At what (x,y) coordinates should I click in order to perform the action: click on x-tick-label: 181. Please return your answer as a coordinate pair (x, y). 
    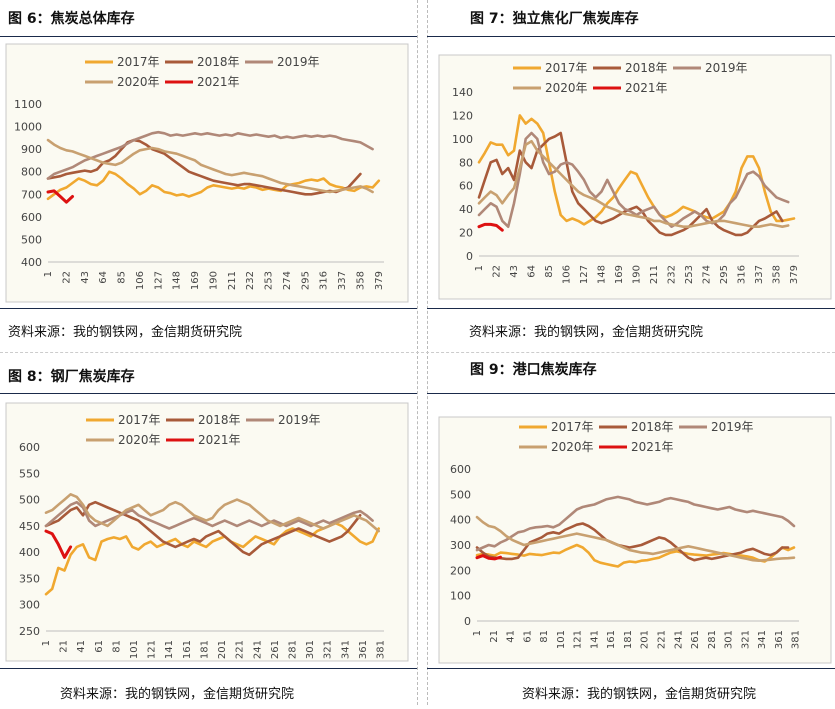
    Looking at the image, I should click on (628, 639).